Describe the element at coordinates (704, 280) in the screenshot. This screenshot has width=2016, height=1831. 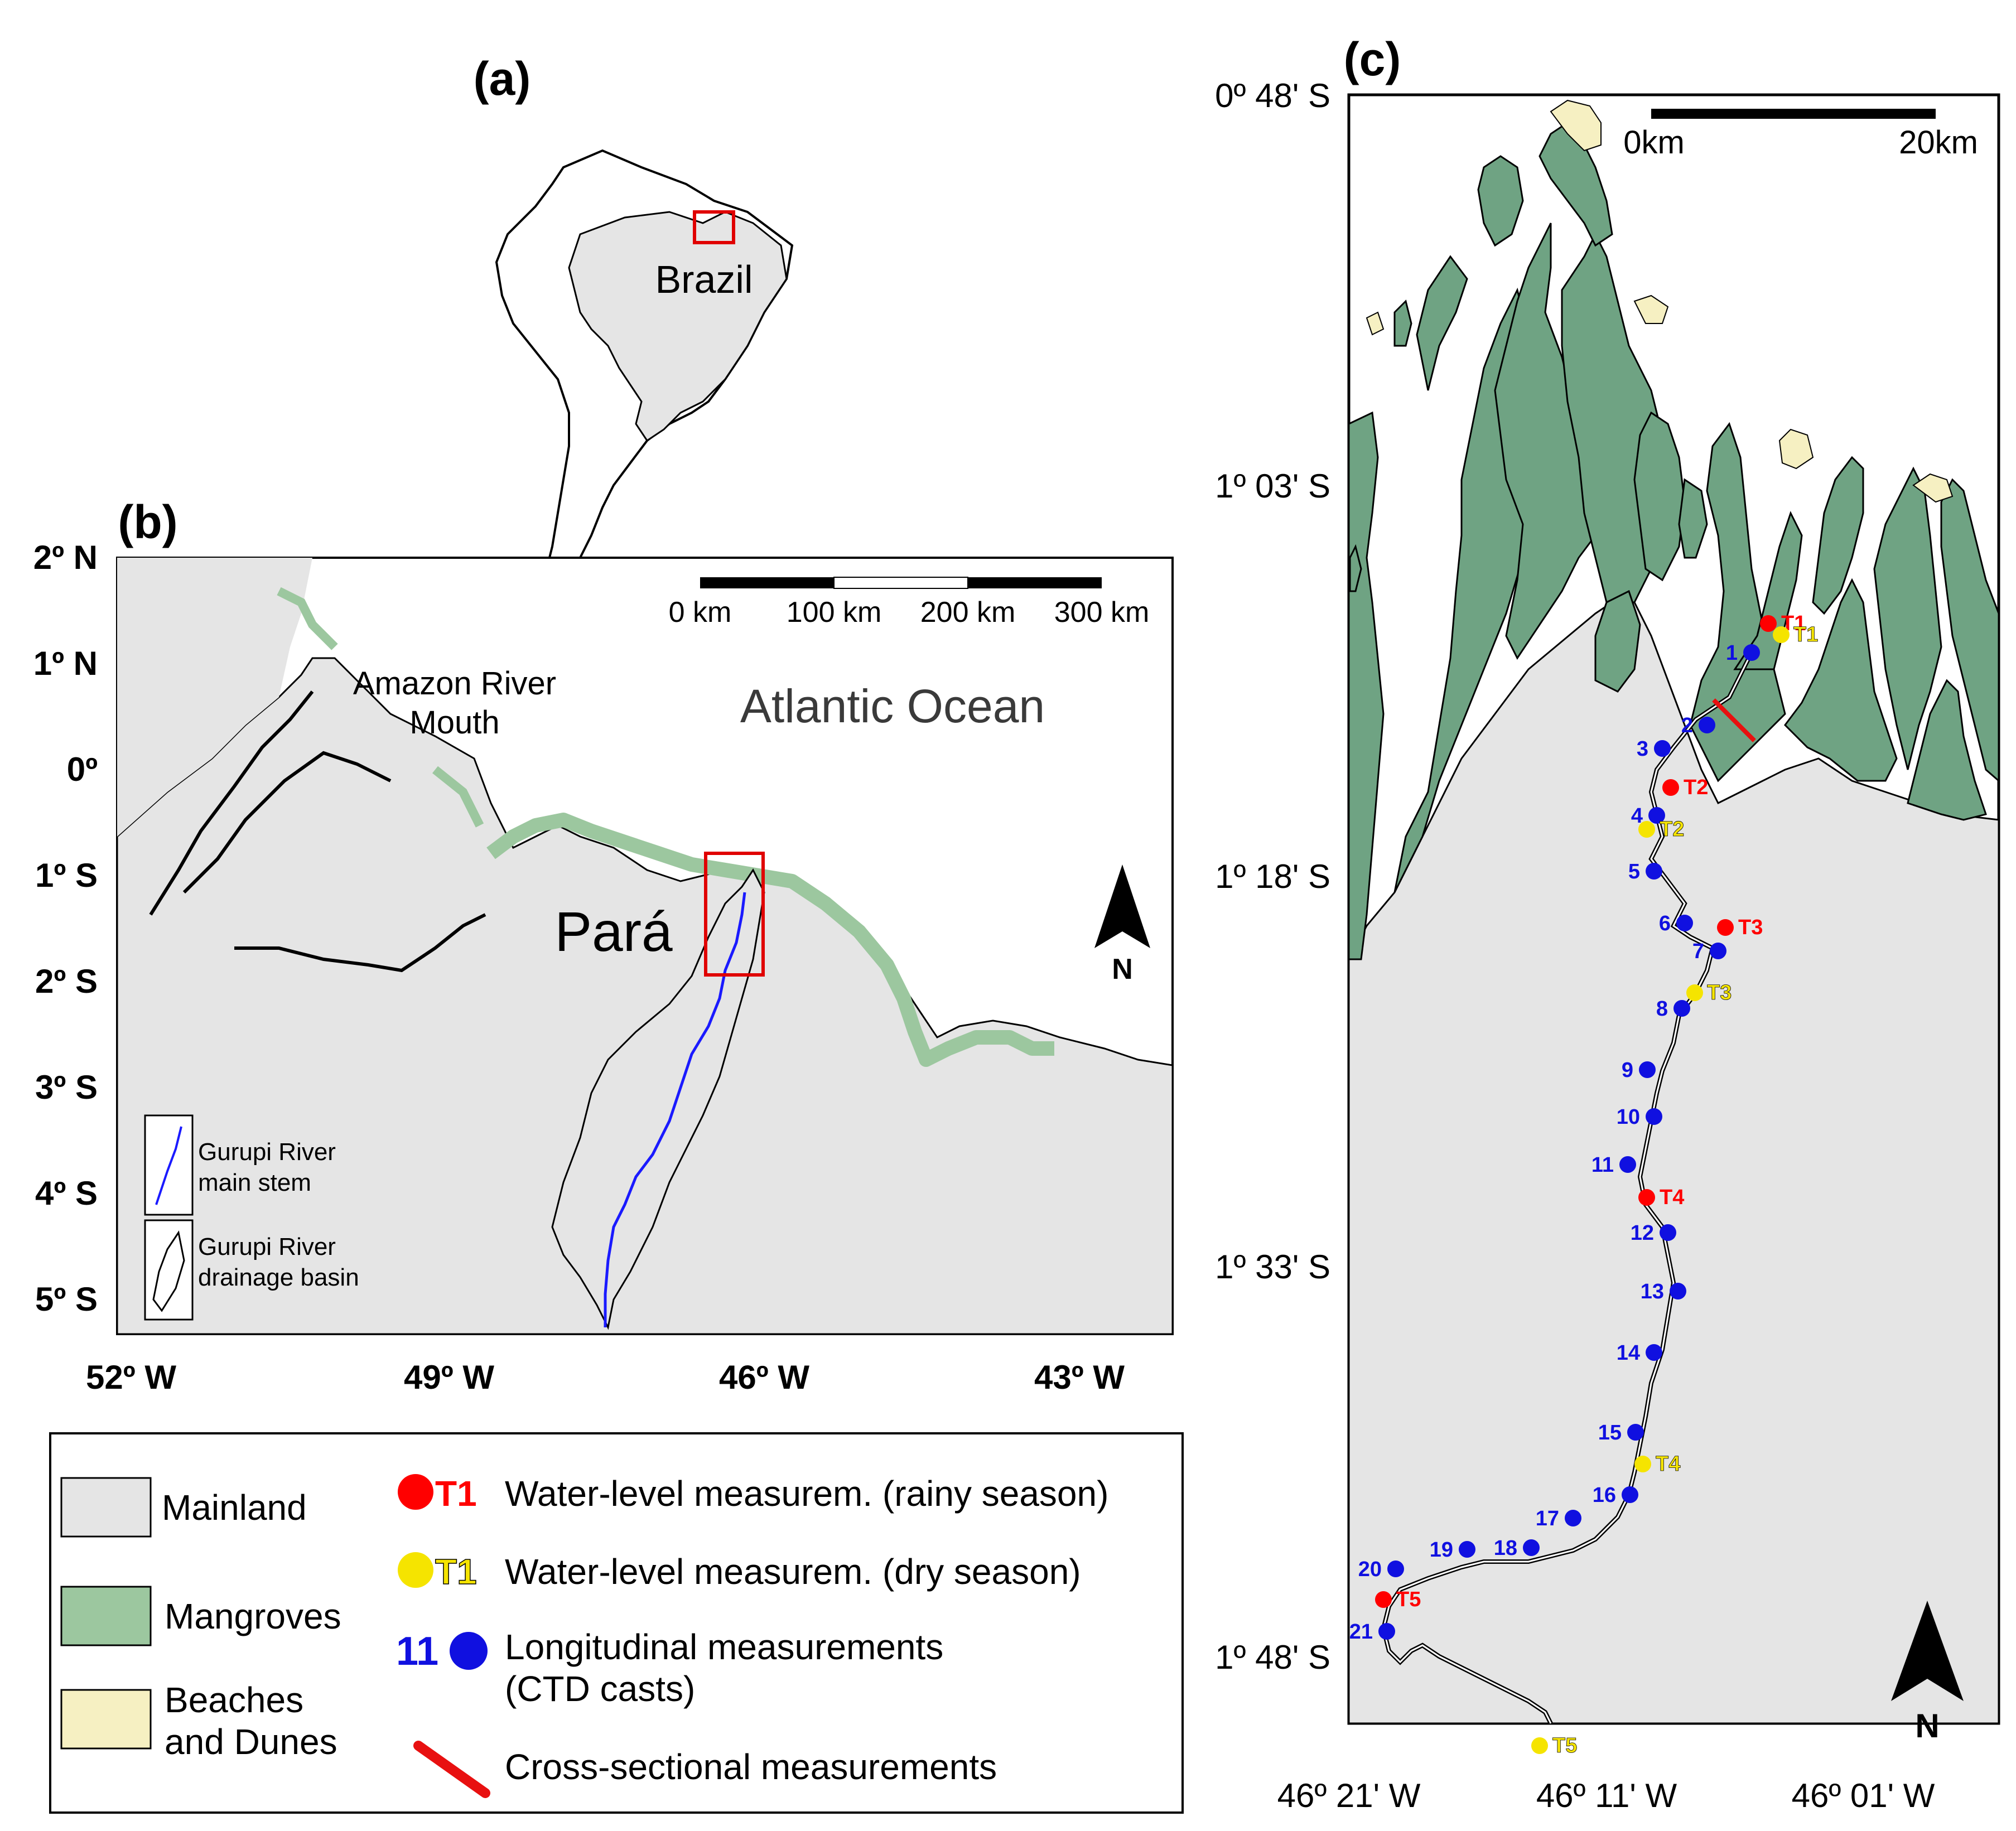
I see `country-label-brazil: Brazil` at that location.